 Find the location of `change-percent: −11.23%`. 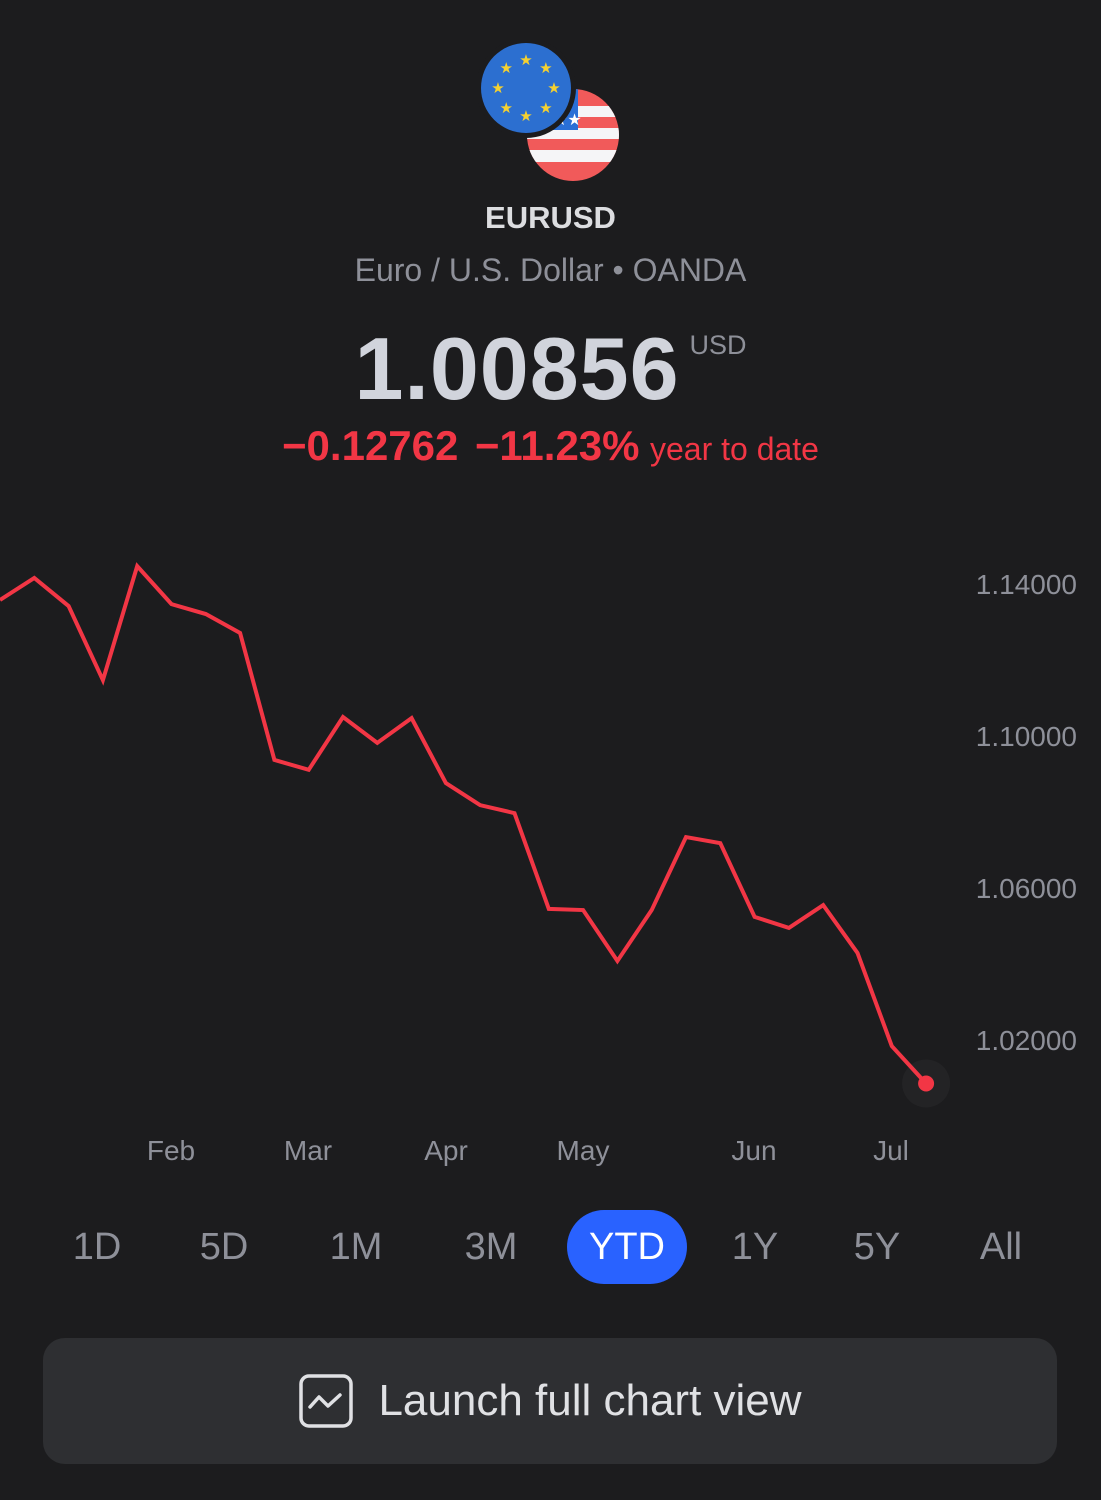

change-percent: −11.23% is located at coordinates (557, 445).